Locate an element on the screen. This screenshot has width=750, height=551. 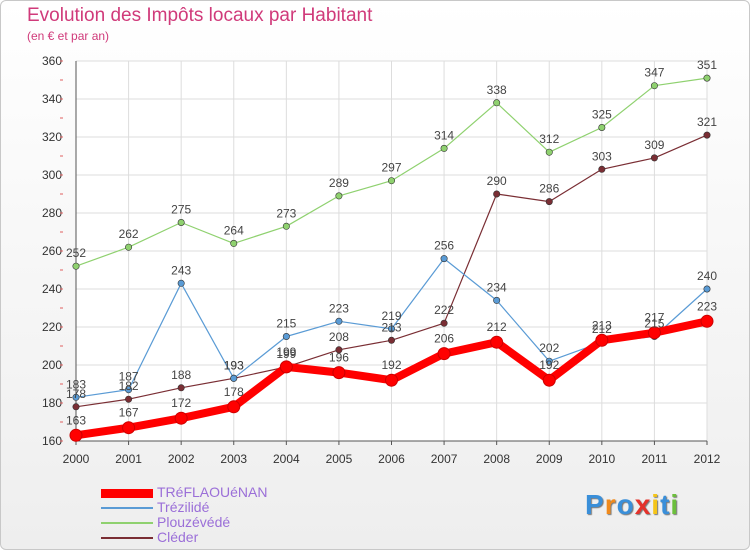
chart-subtitle: (en € et par an) is located at coordinates (68, 36).